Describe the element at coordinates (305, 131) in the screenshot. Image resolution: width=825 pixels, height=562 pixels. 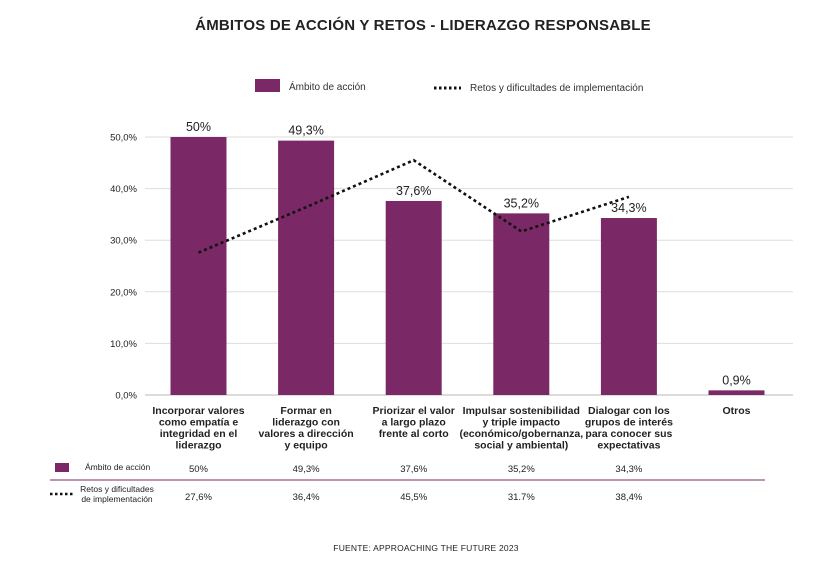
I see `bar-value-label: 49,3%` at that location.